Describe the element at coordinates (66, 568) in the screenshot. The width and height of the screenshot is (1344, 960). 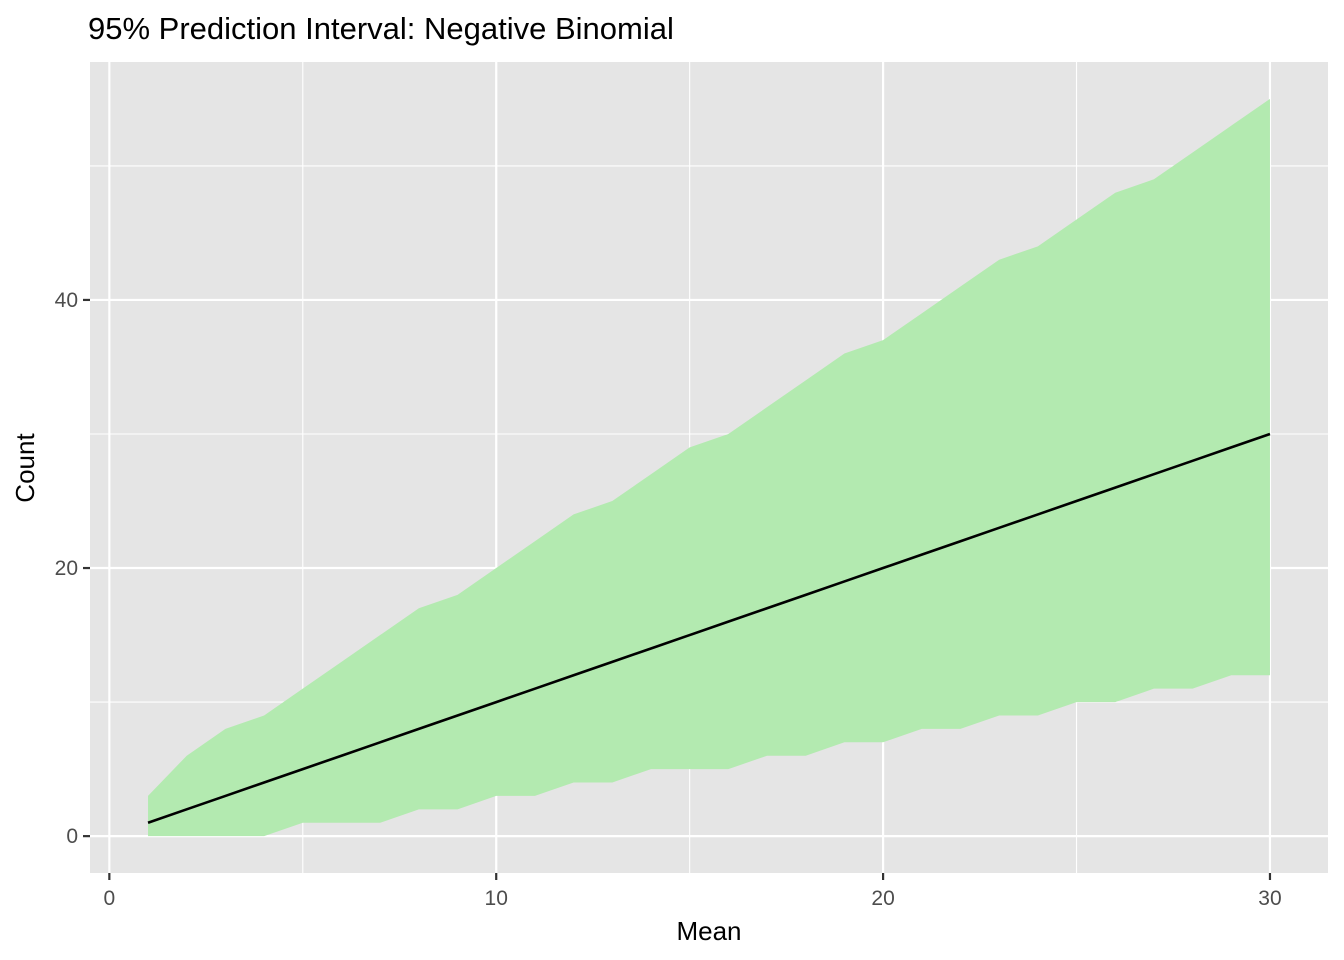
I see `y-tick-label: 20` at that location.